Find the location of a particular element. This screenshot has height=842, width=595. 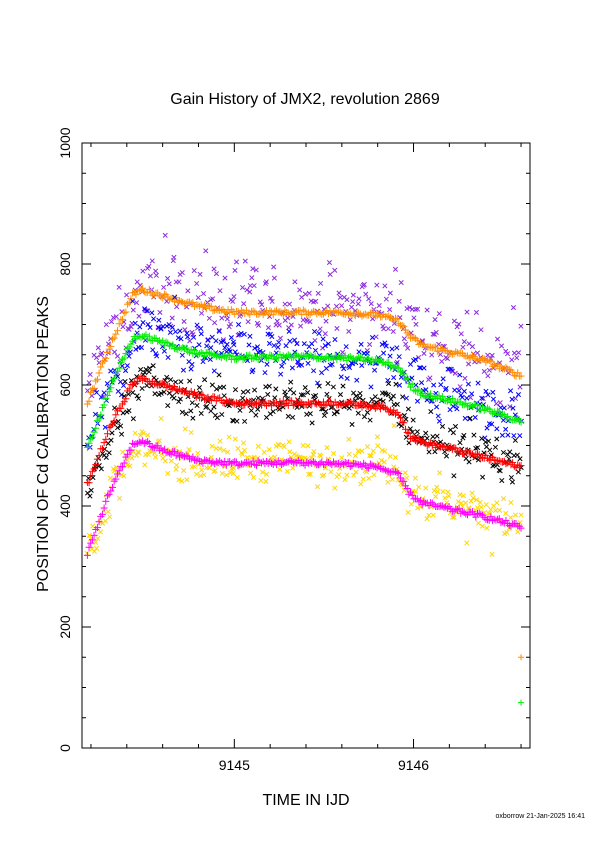

y-tick-label: 800 is located at coordinates (65, 264).